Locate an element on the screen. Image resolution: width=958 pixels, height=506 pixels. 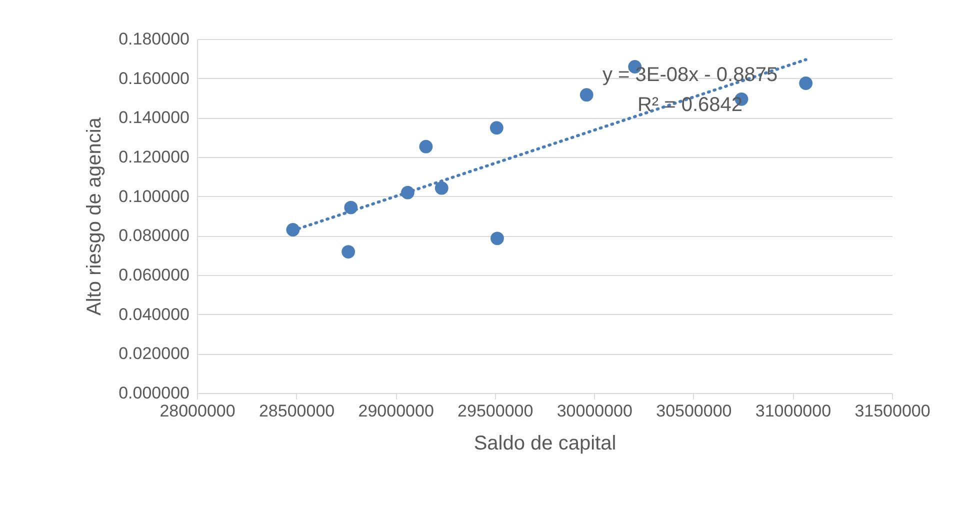
y-axis-title: Alto riesgo de agencia is located at coordinates (95, 216).